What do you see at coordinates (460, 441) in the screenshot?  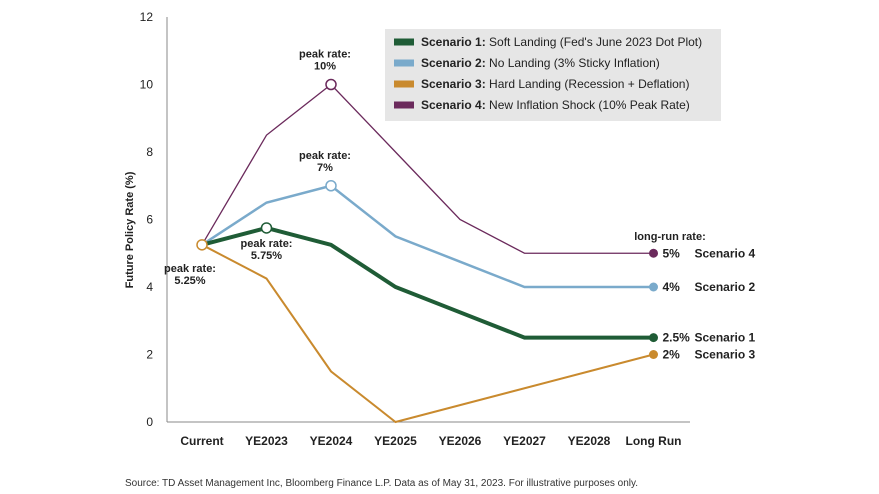 I see `x-tick-label: YE2026` at bounding box center [460, 441].